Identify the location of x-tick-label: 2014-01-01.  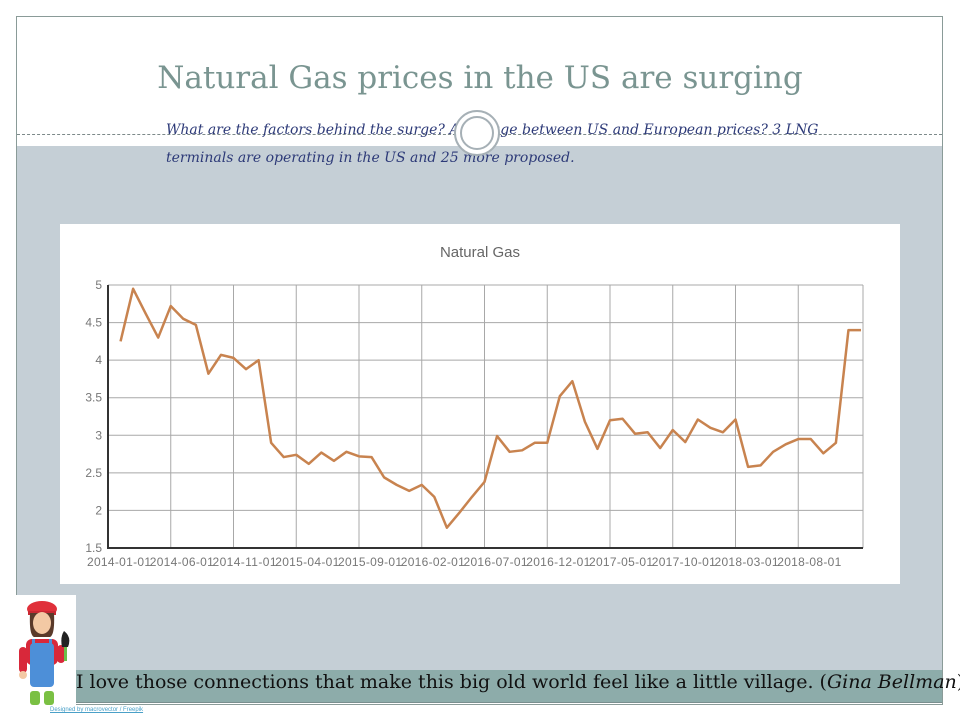
(119, 562).